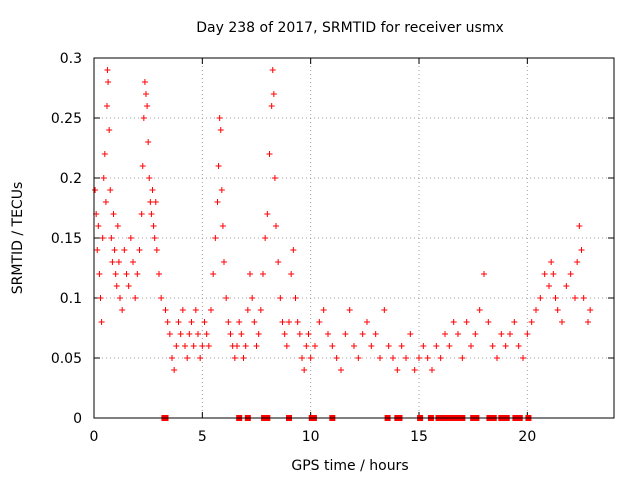 This screenshot has width=640, height=480. I want to click on x-tick-label: 5, so click(202, 437).